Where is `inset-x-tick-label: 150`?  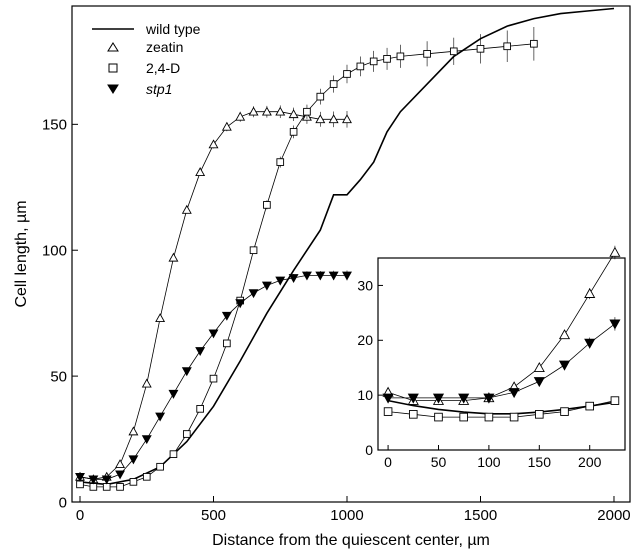 inset-x-tick-label: 150 is located at coordinates (540, 462).